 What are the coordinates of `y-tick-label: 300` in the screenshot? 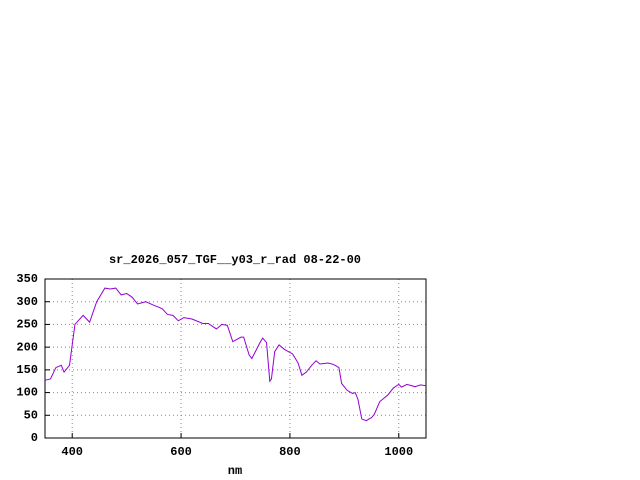 It's located at (27, 302).